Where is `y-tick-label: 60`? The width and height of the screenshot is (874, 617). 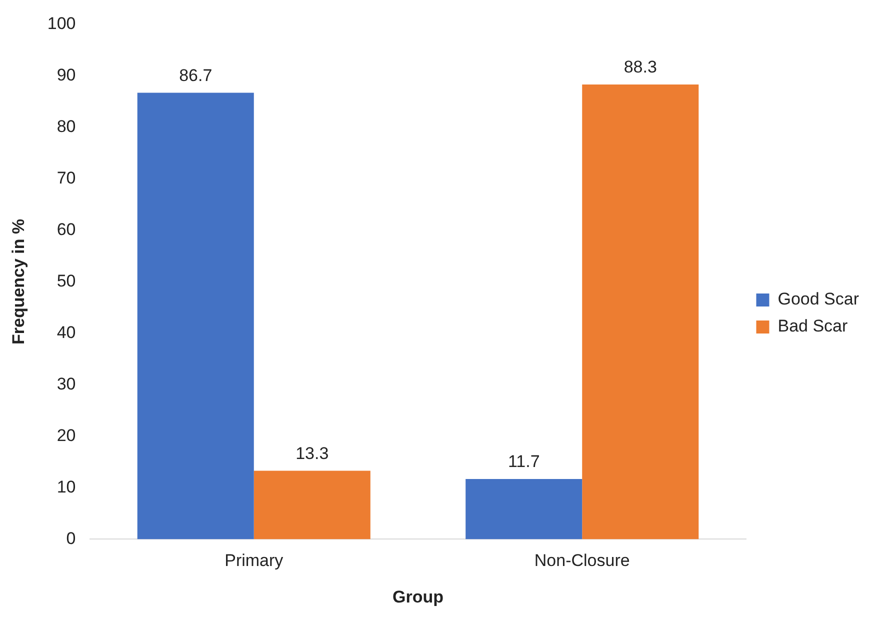 y-tick-label: 60 is located at coordinates (66, 229).